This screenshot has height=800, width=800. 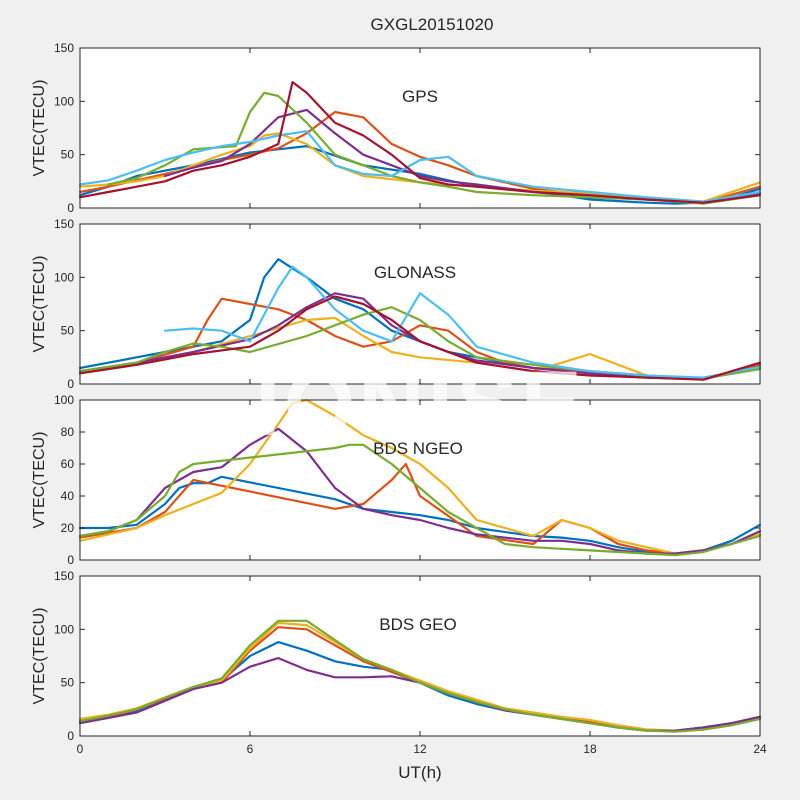 What do you see at coordinates (419, 772) in the screenshot?
I see `x-axis-label: UT(h)` at bounding box center [419, 772].